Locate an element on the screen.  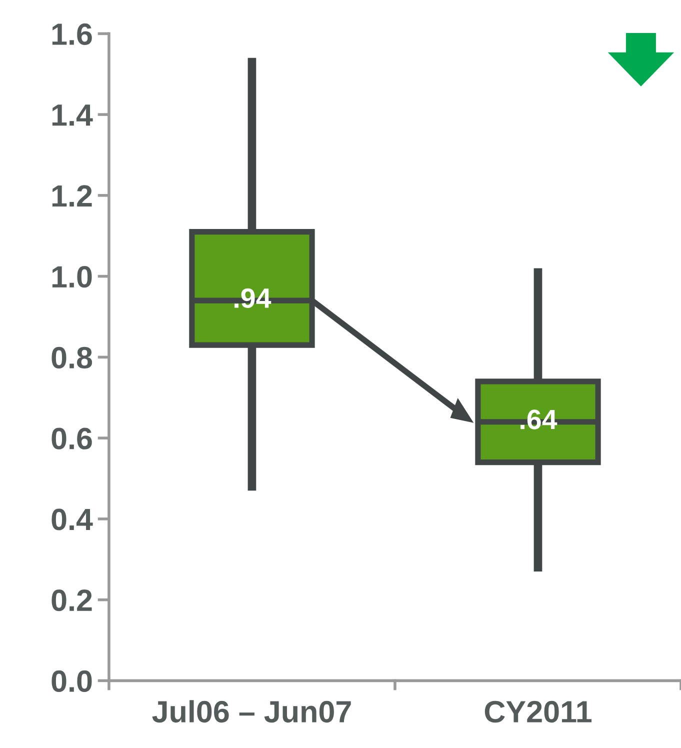
y-tick-label: 1.0 is located at coordinates (72, 277).